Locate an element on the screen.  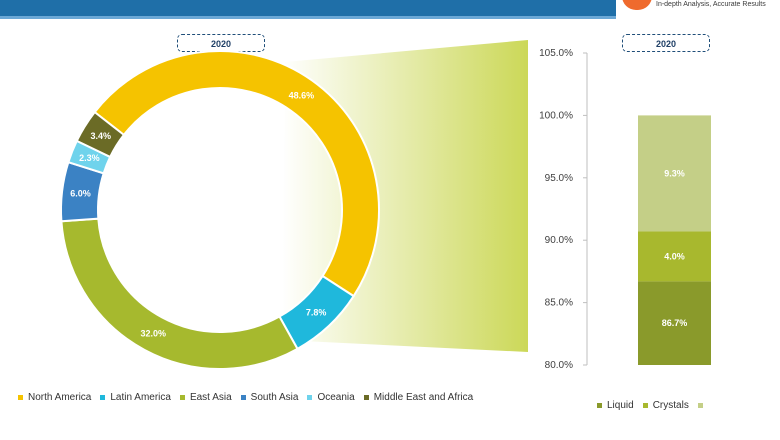
legend-item-north-america: North America is located at coordinates (54, 397).